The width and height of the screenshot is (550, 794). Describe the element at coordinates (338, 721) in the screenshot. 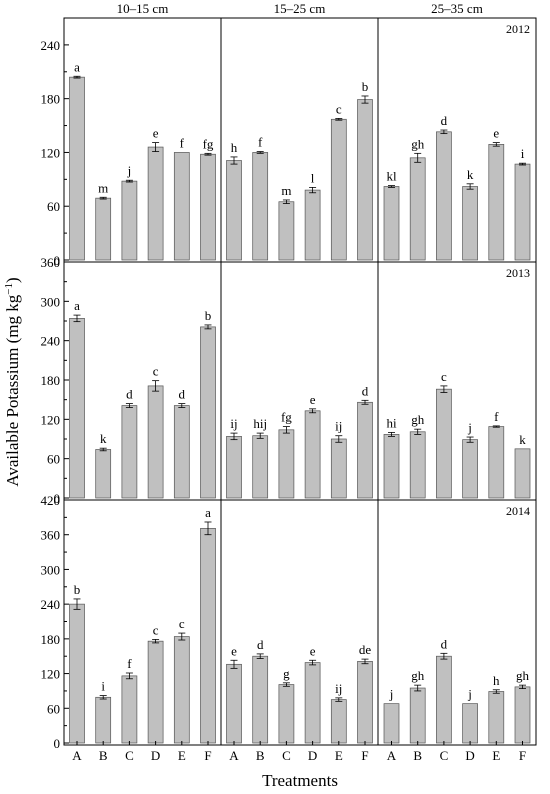

I see `bar-2014-2-E` at that location.